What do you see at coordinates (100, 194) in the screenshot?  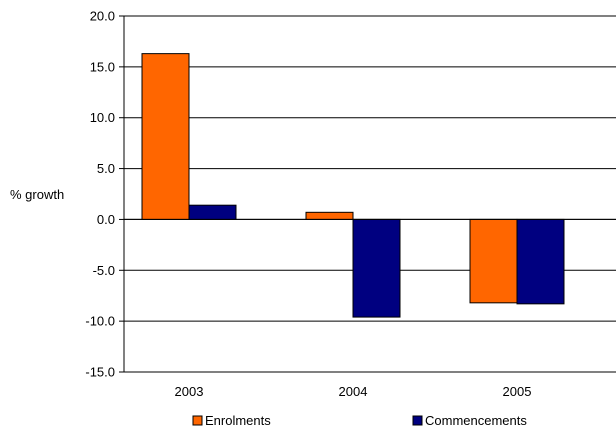 I see `y-tick-labels: 20.0 15.0 10.0 5.0 0.0 -5.0 -10.0 -15.0` at bounding box center [100, 194].